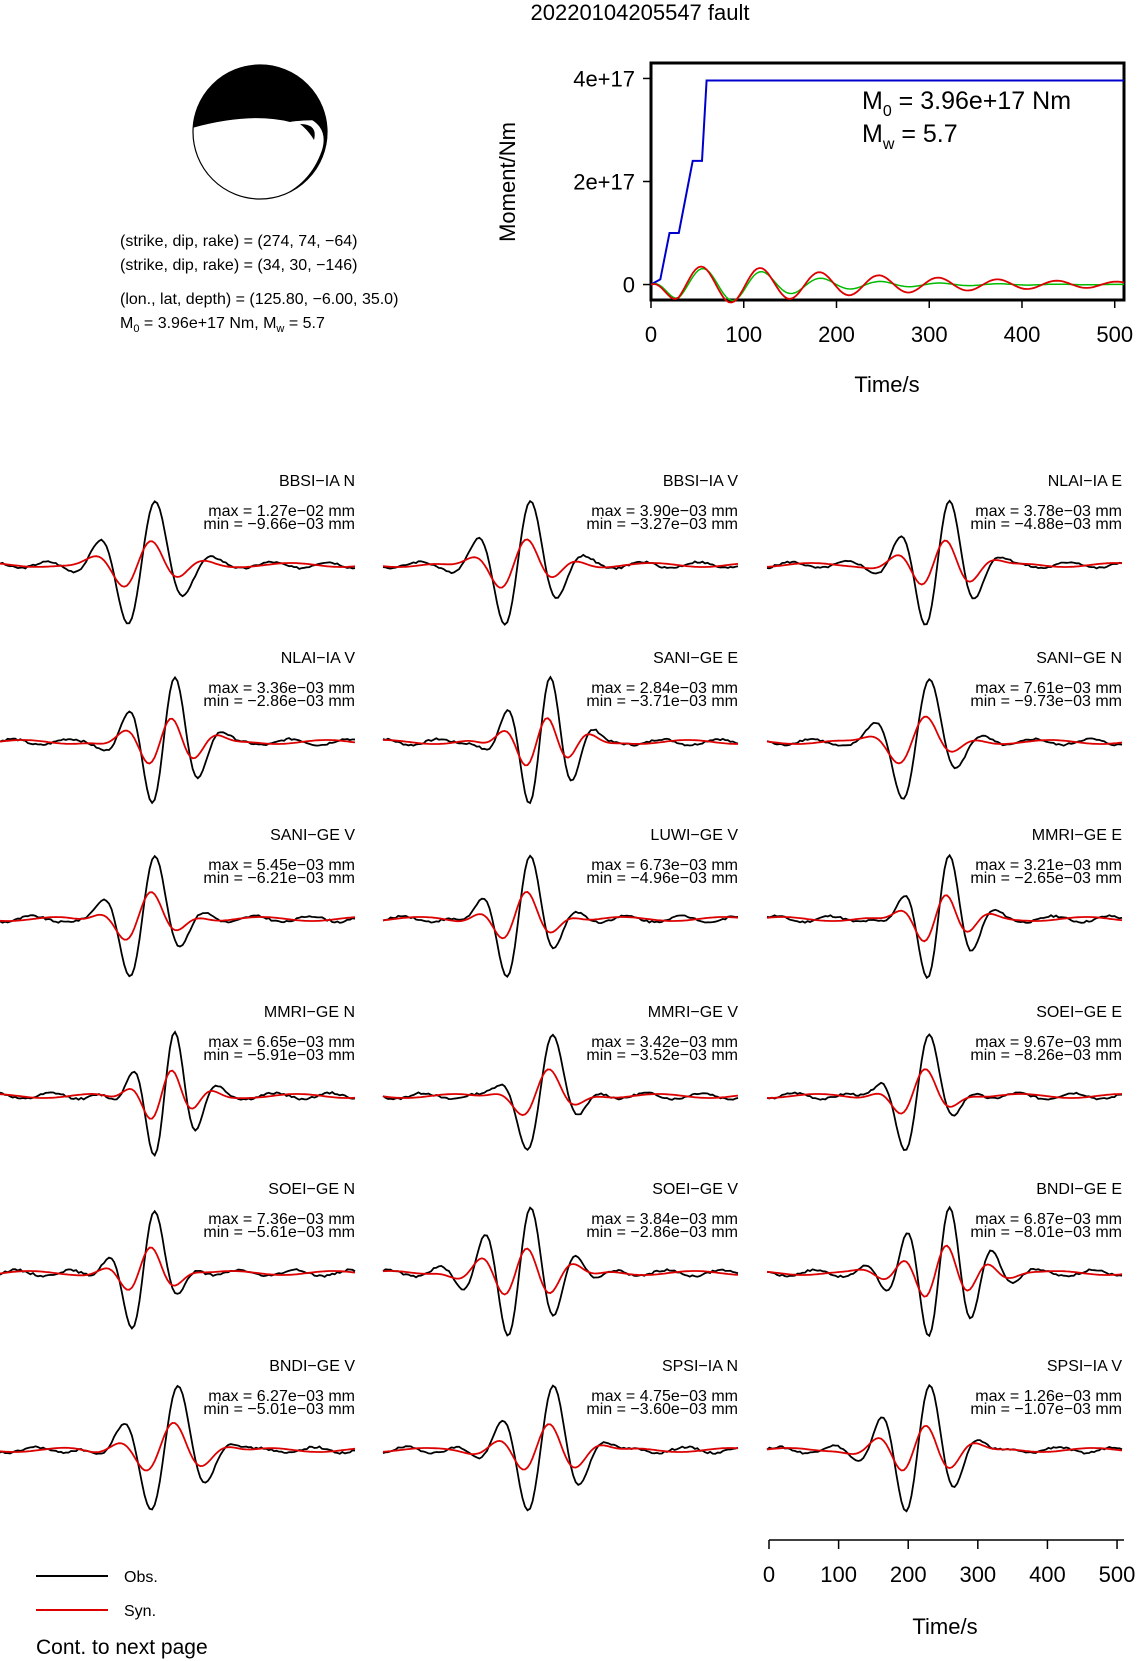 This screenshot has height=1661, width=1139. What do you see at coordinates (279, 1409) in the screenshot?
I see `trace-min-label: min = −5.01e−03 mm` at bounding box center [279, 1409].